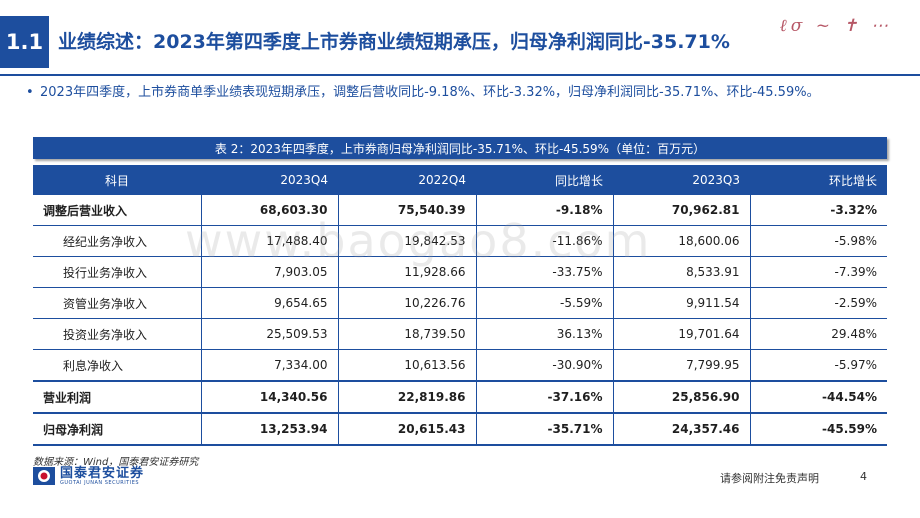  What do you see at coordinates (818, 334) in the screenshot?
I see `cell-qoq: 29.48%` at bounding box center [818, 334].